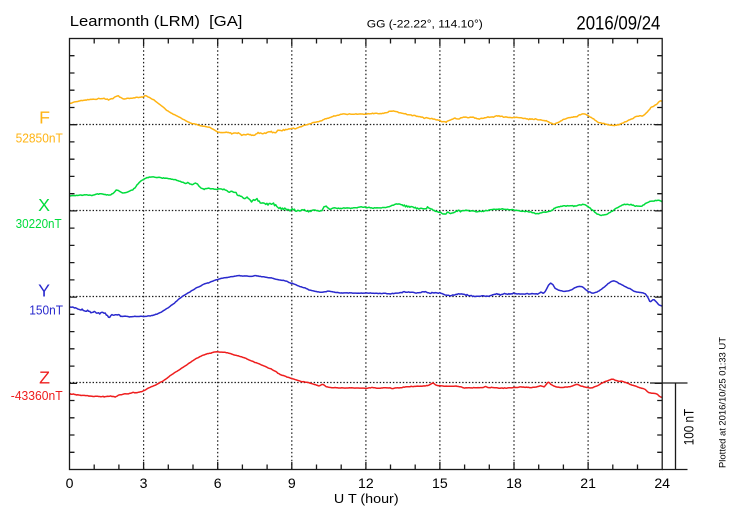 The width and height of the screenshot is (730, 520). I want to click on svg-text: 30220nT, so click(39, 223).